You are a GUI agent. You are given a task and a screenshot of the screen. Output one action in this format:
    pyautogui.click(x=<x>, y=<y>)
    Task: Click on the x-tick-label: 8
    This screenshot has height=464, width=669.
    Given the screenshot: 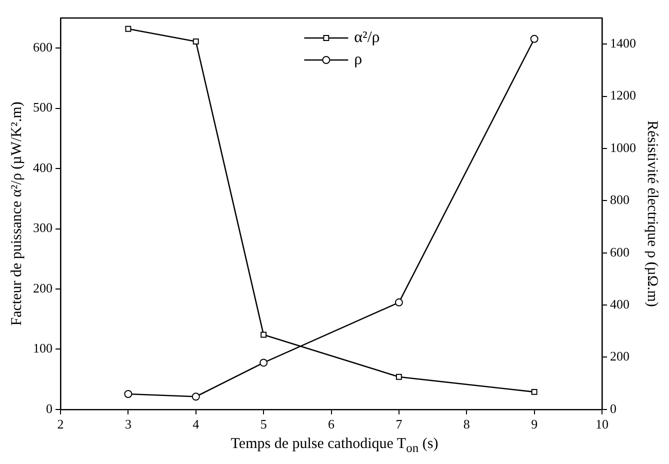 What is the action you would take?
    pyautogui.click(x=466, y=424)
    